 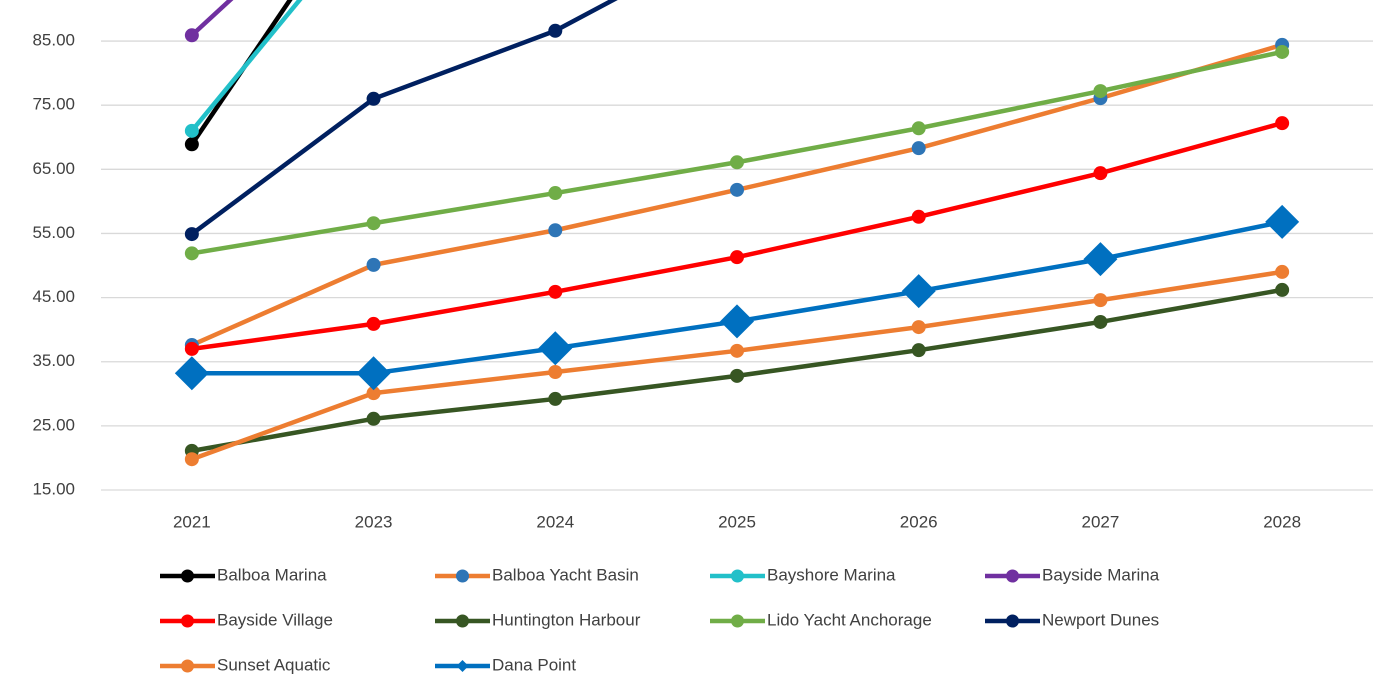 I want to click on legend-label: Balboa Marina, so click(x=272, y=574).